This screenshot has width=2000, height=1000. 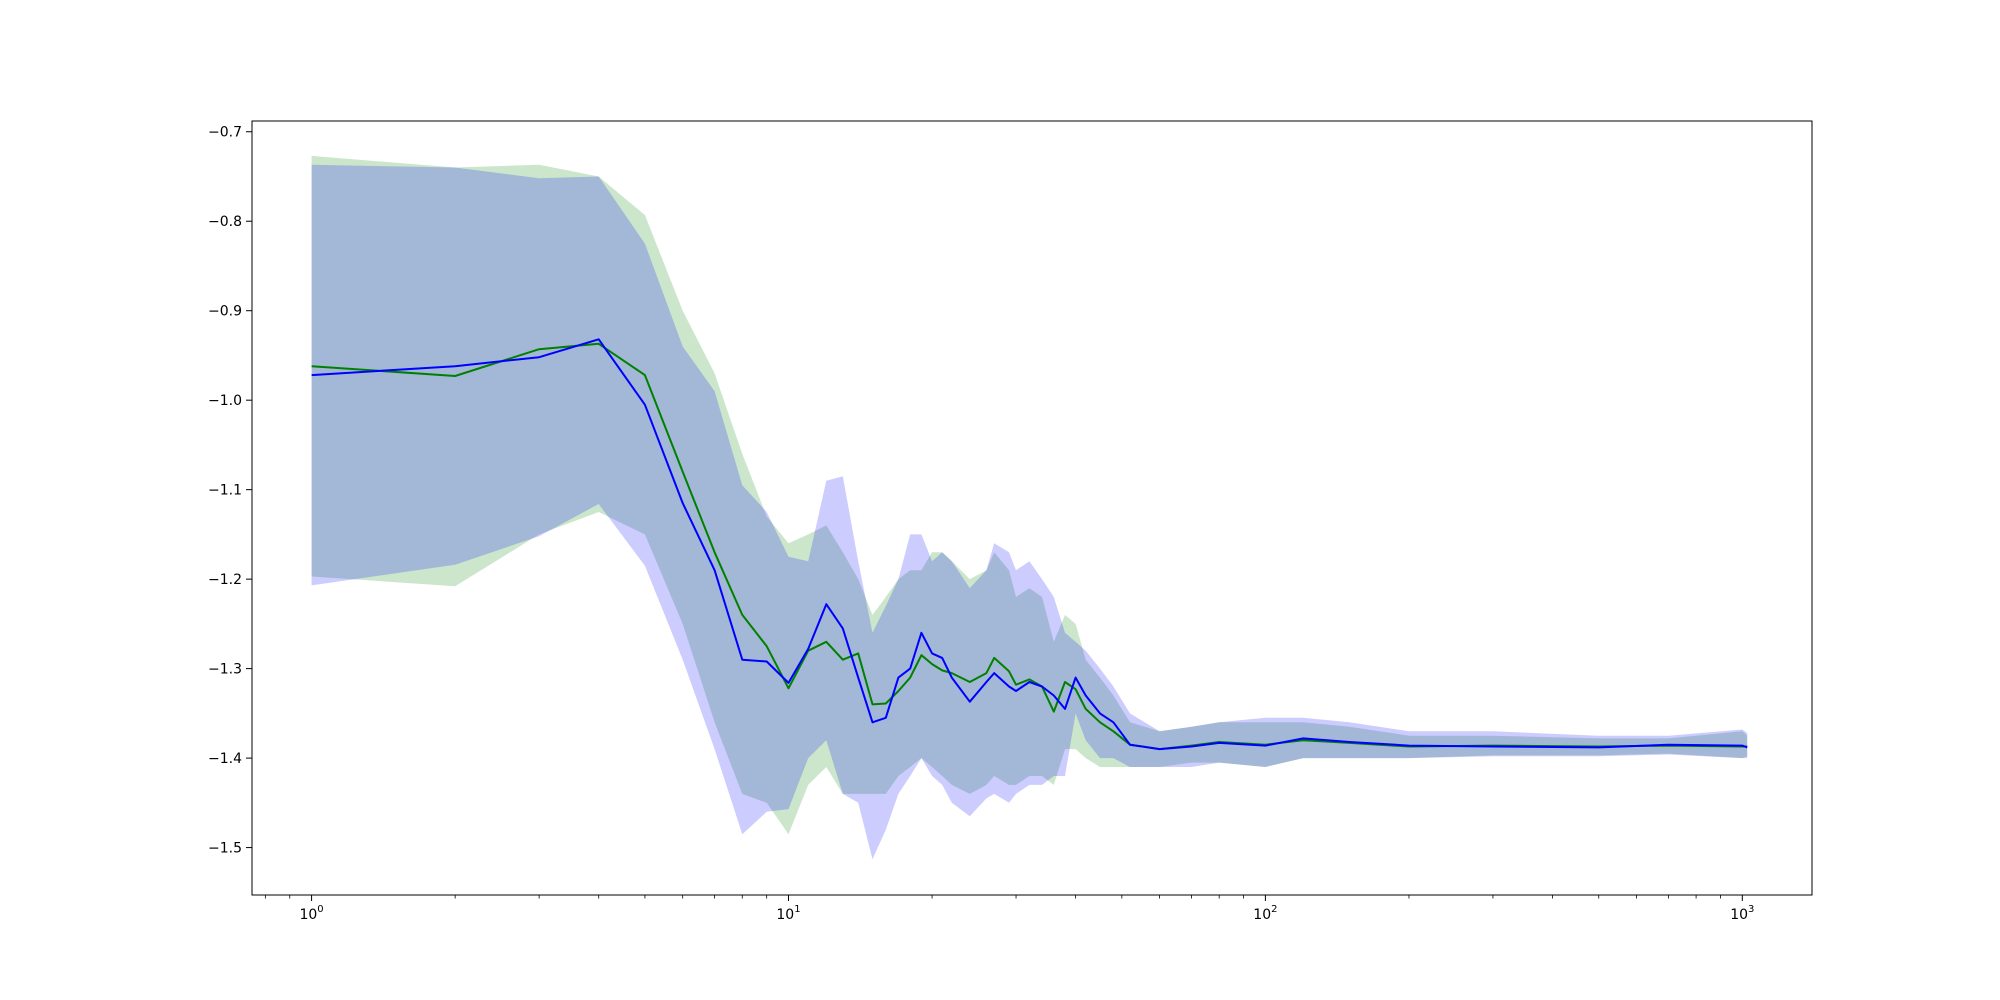 I want to click on y-tick-label-1: −0.8, so click(x=225, y=222).